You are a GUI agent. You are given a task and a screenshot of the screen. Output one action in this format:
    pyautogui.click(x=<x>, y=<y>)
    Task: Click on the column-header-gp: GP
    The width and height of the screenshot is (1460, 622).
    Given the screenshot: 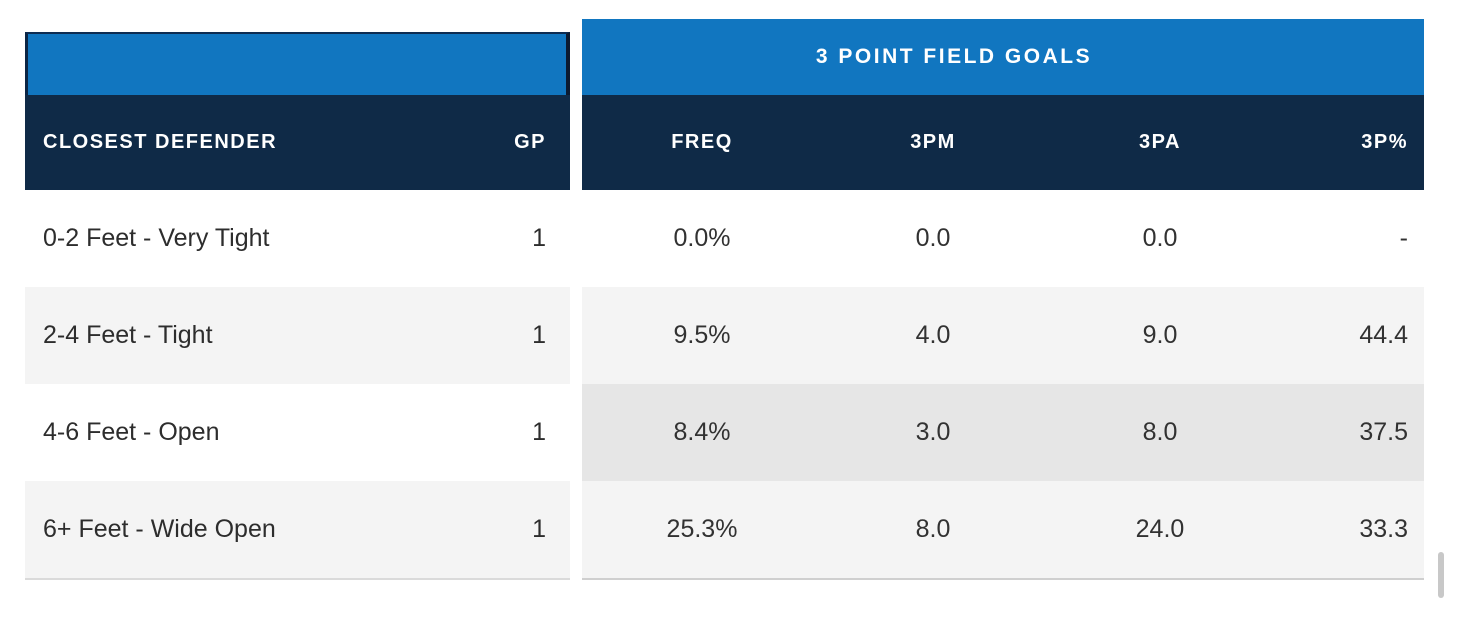 What is the action you would take?
    pyautogui.click(x=530, y=142)
    